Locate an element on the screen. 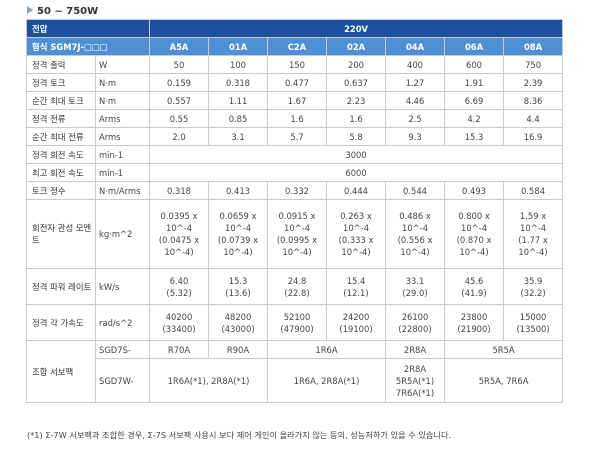 This screenshot has height=464, width=589. cell-line: 2R8A is located at coordinates (415, 368).